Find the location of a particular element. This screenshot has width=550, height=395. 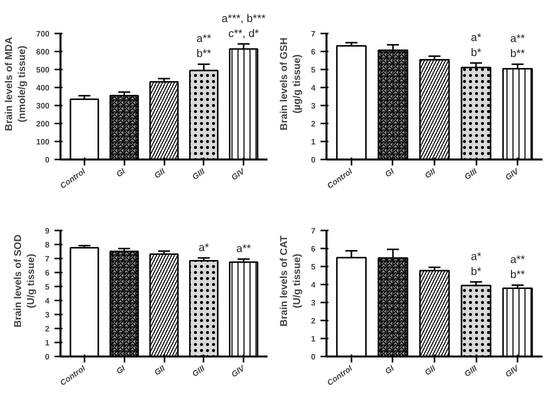

y-tick-label: 600 is located at coordinates (43, 52).